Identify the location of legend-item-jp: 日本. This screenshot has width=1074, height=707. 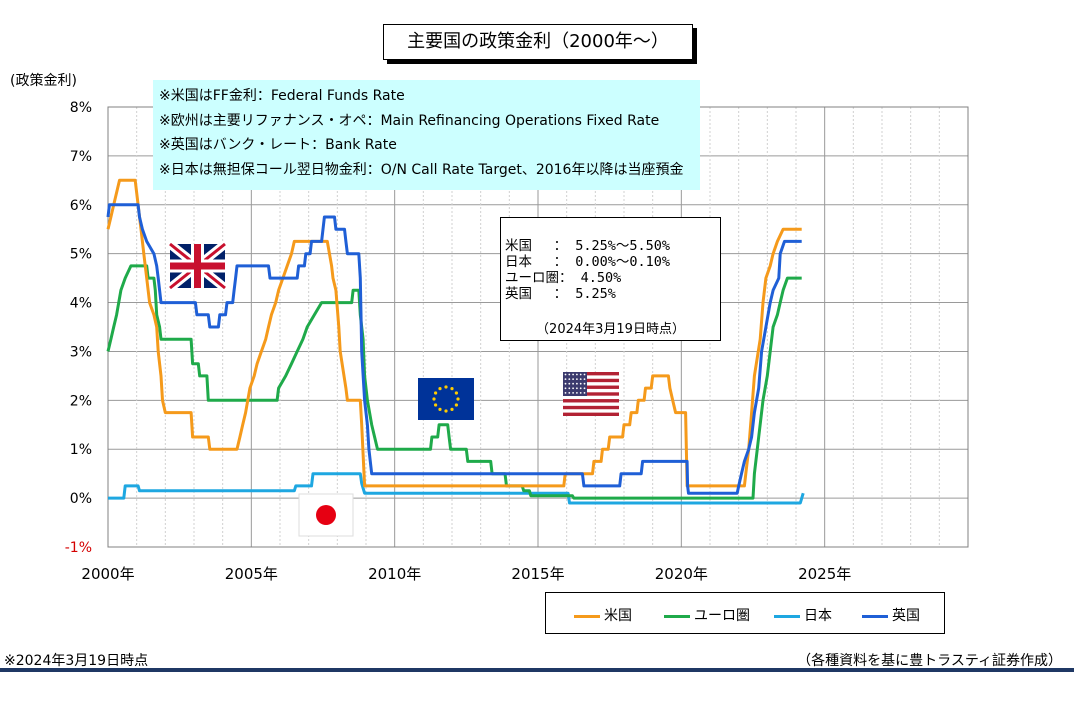
(803, 615).